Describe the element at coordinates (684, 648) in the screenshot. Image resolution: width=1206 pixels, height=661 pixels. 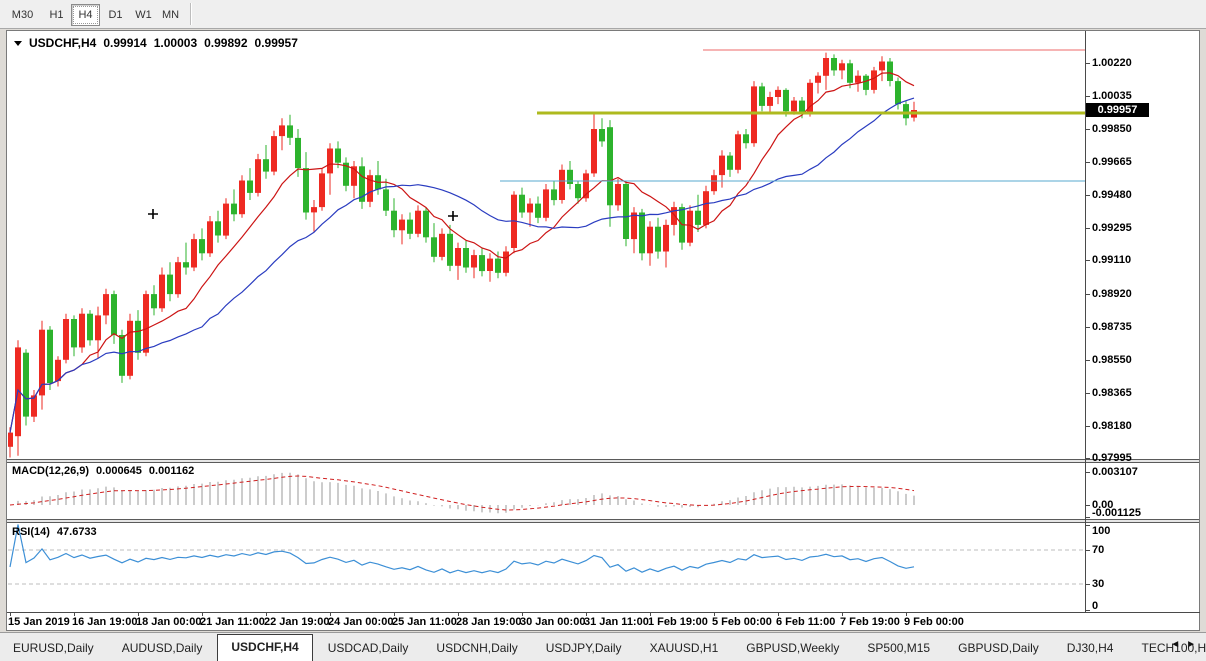
I see `tab-xauusd-h1: XAUUSD,H1` at that location.